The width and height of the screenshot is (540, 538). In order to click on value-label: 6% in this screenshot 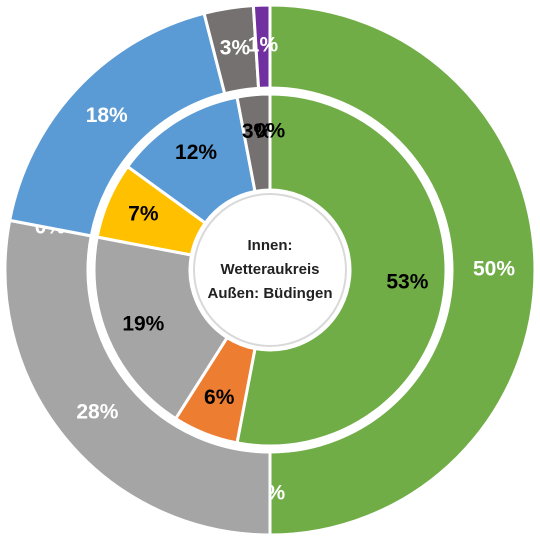, I will do `click(219, 397)`.